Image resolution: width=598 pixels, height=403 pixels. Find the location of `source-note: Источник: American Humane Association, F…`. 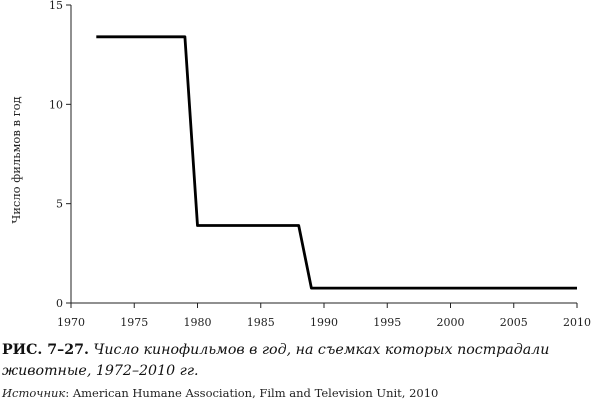

source-note: Источник: American Humane Association, F… is located at coordinates (300, 393).